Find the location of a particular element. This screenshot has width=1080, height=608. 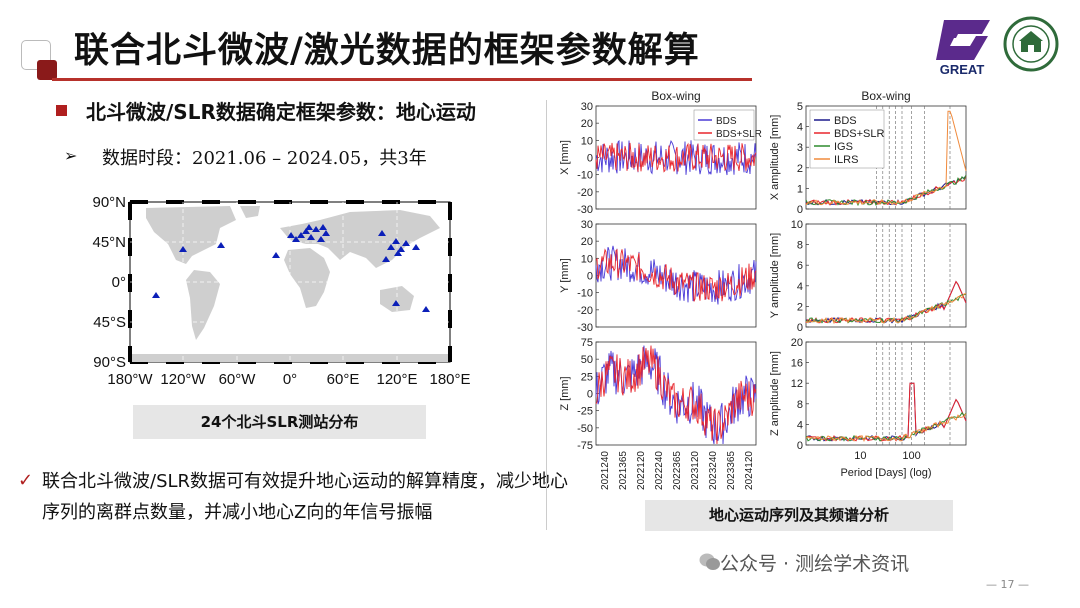

legend-box is located at coordinates (724, 125).